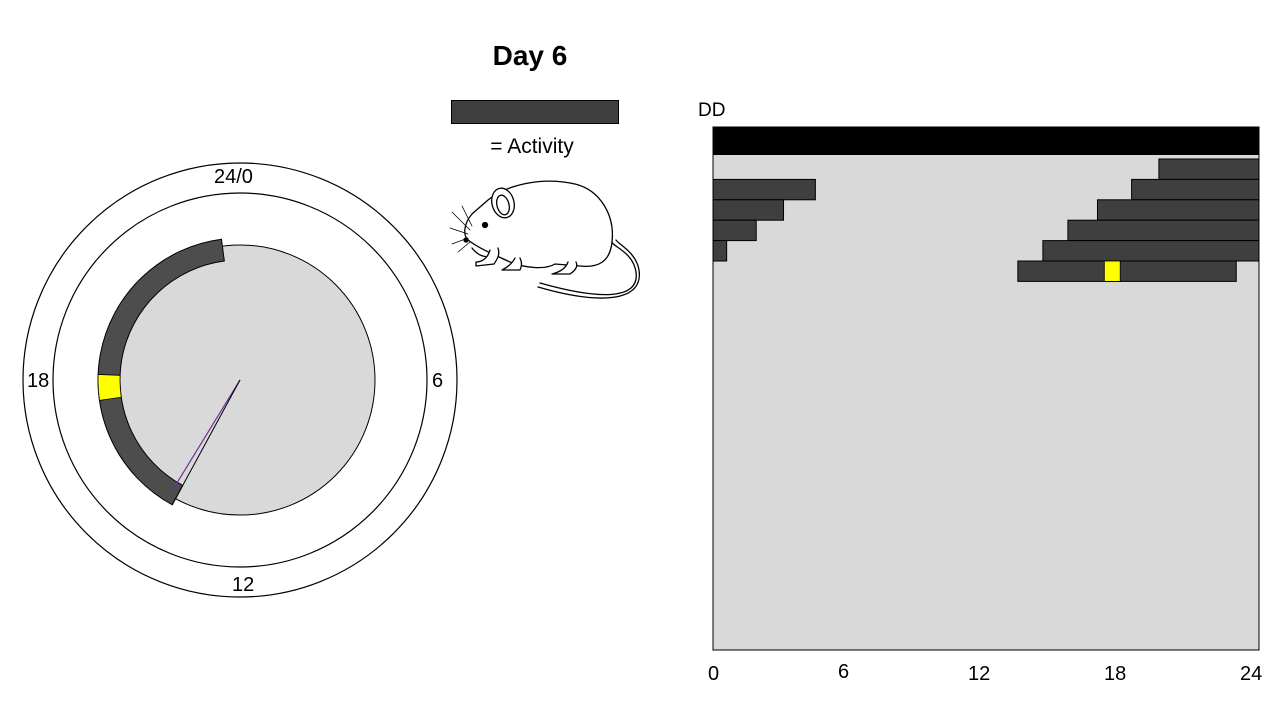  I want to click on actogram-x-tick: 0, so click(714, 674).